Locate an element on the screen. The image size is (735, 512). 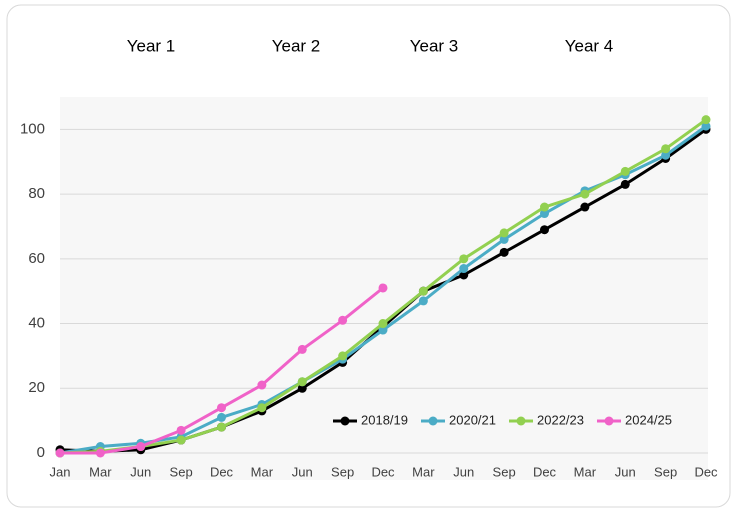
y-tick-label: 20 is located at coordinates (36, 387).